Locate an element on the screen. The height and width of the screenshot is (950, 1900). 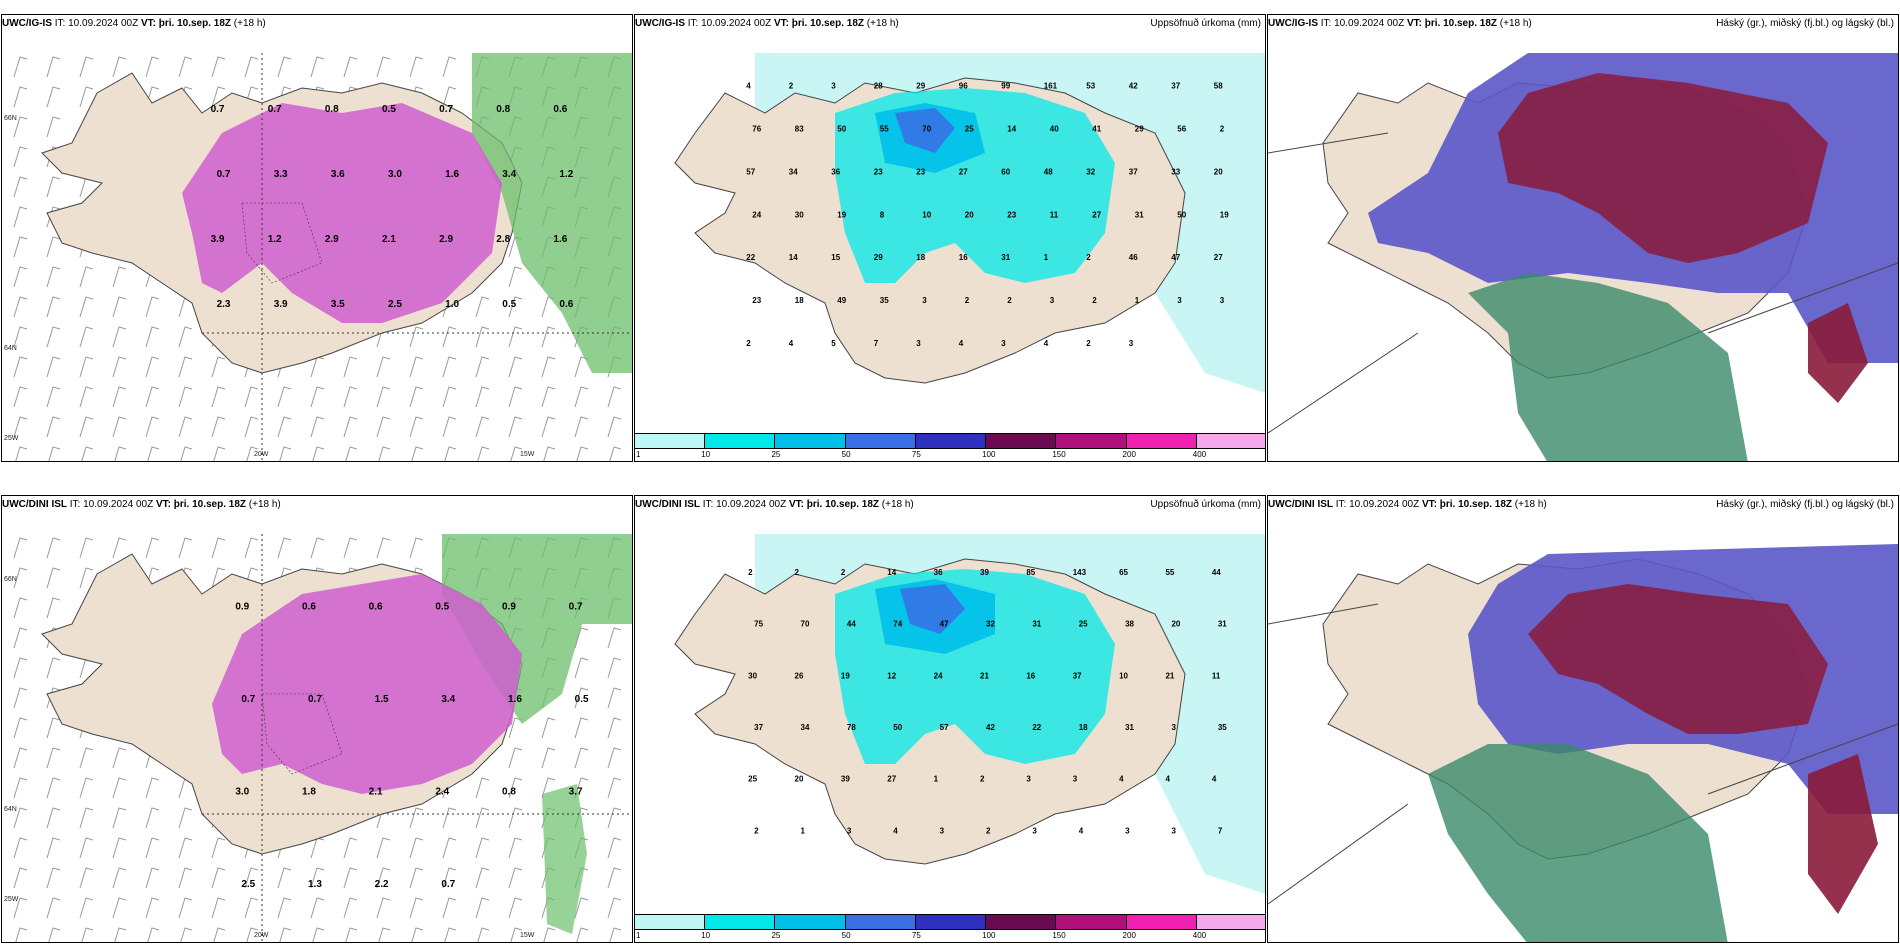
it-label: IT: is located at coordinates (60, 23).